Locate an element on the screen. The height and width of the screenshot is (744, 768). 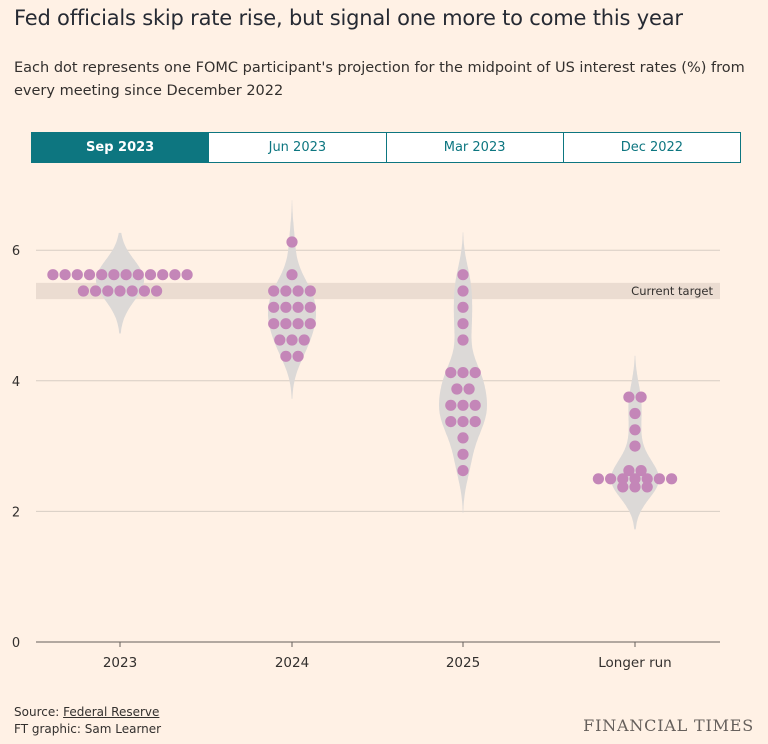
graphic-credit: FT graphic: Sam Learner is located at coordinates (88, 729).